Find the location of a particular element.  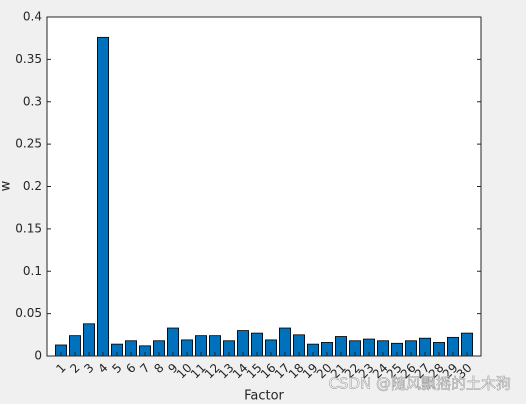

y-axis-label: w is located at coordinates (7, 185).